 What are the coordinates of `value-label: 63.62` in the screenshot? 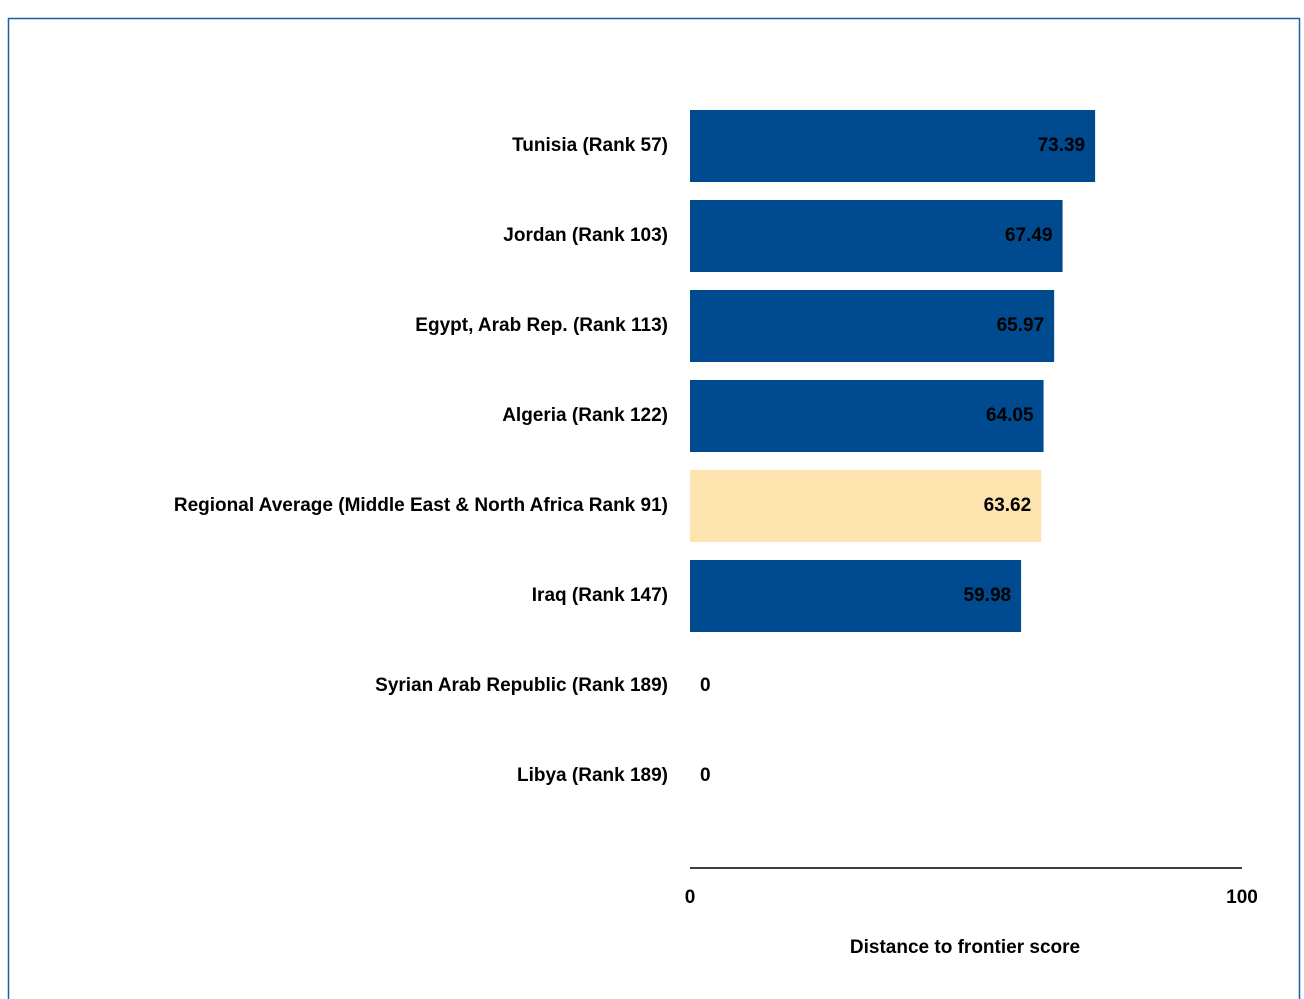 It's located at (1008, 505).